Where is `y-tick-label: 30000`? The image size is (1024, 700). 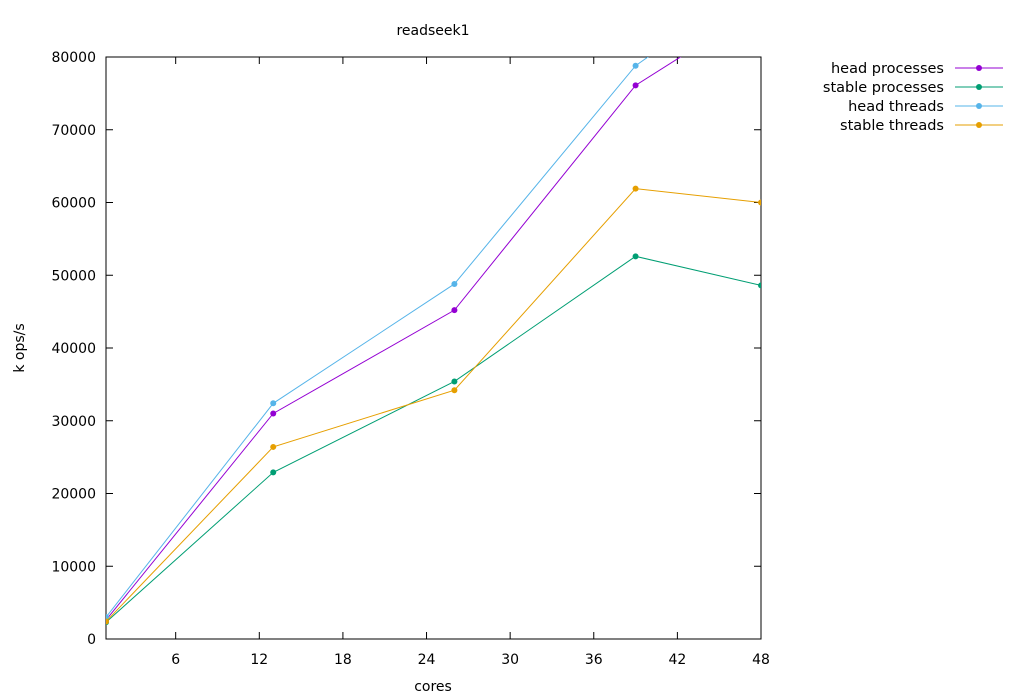
y-tick-label: 30000 is located at coordinates (73, 422).